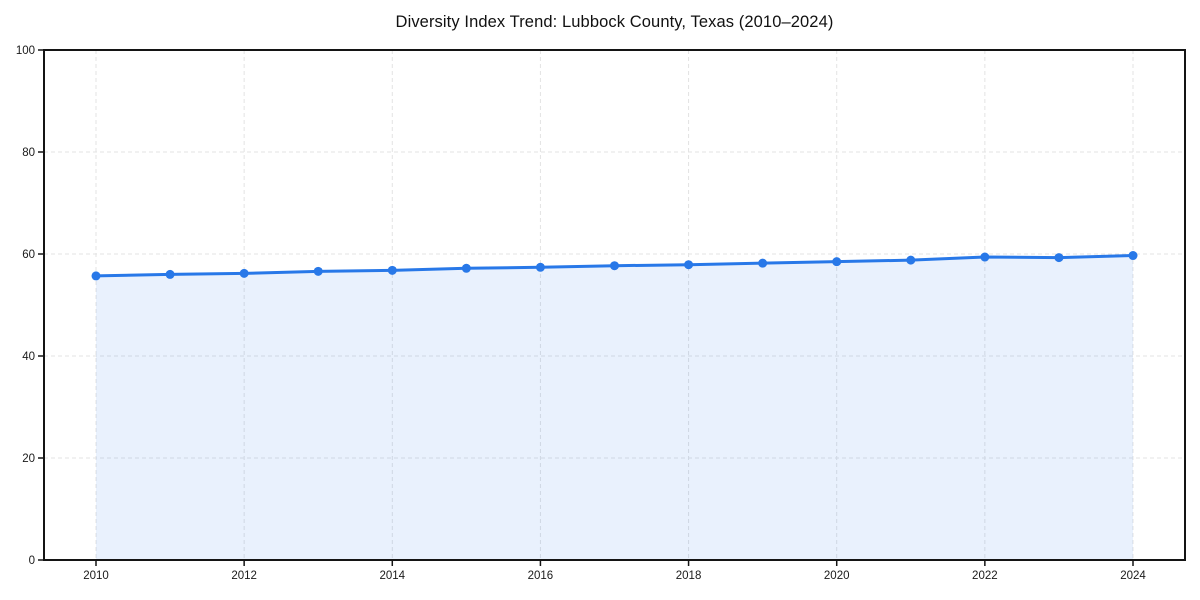 The image size is (1200, 600). Describe the element at coordinates (1059, 258) in the screenshot. I see `data-point-2023` at that location.